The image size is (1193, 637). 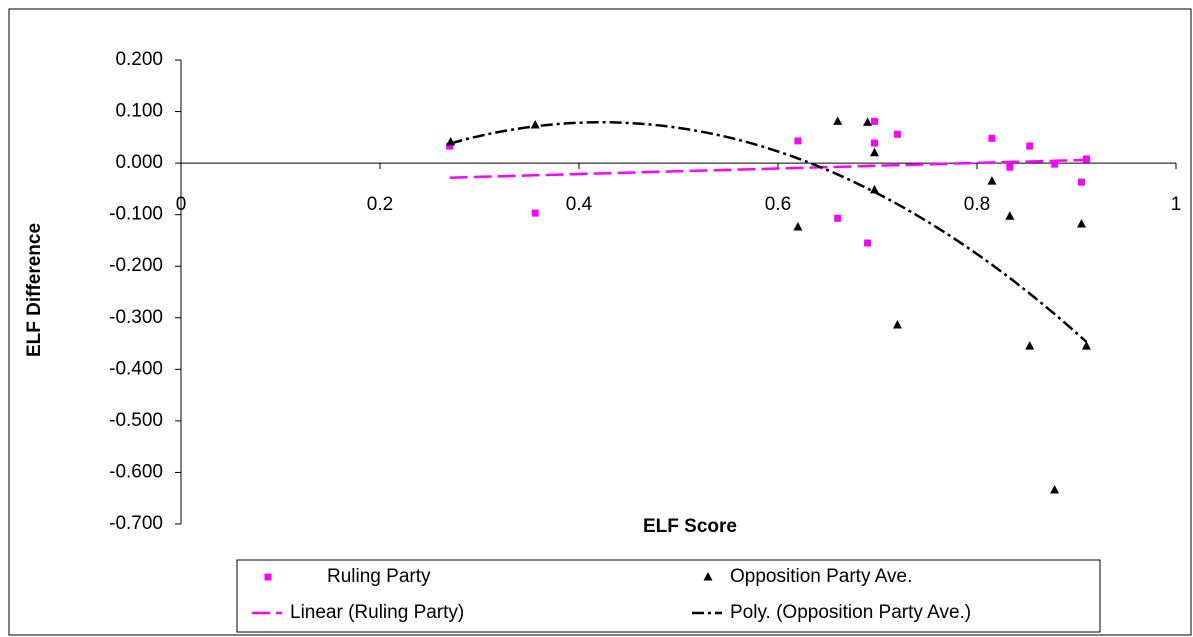 What do you see at coordinates (34, 290) in the screenshot?
I see `y-axis-label: ELF Difference` at bounding box center [34, 290].